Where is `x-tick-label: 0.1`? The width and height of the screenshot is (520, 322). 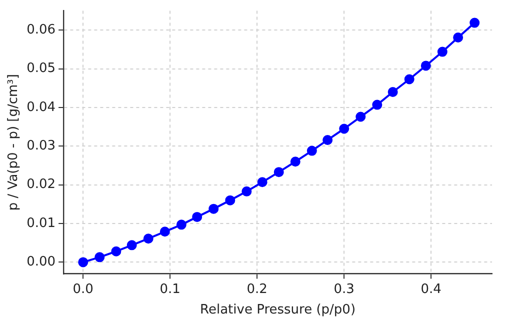 x-tick-label: 0.1 is located at coordinates (170, 289).